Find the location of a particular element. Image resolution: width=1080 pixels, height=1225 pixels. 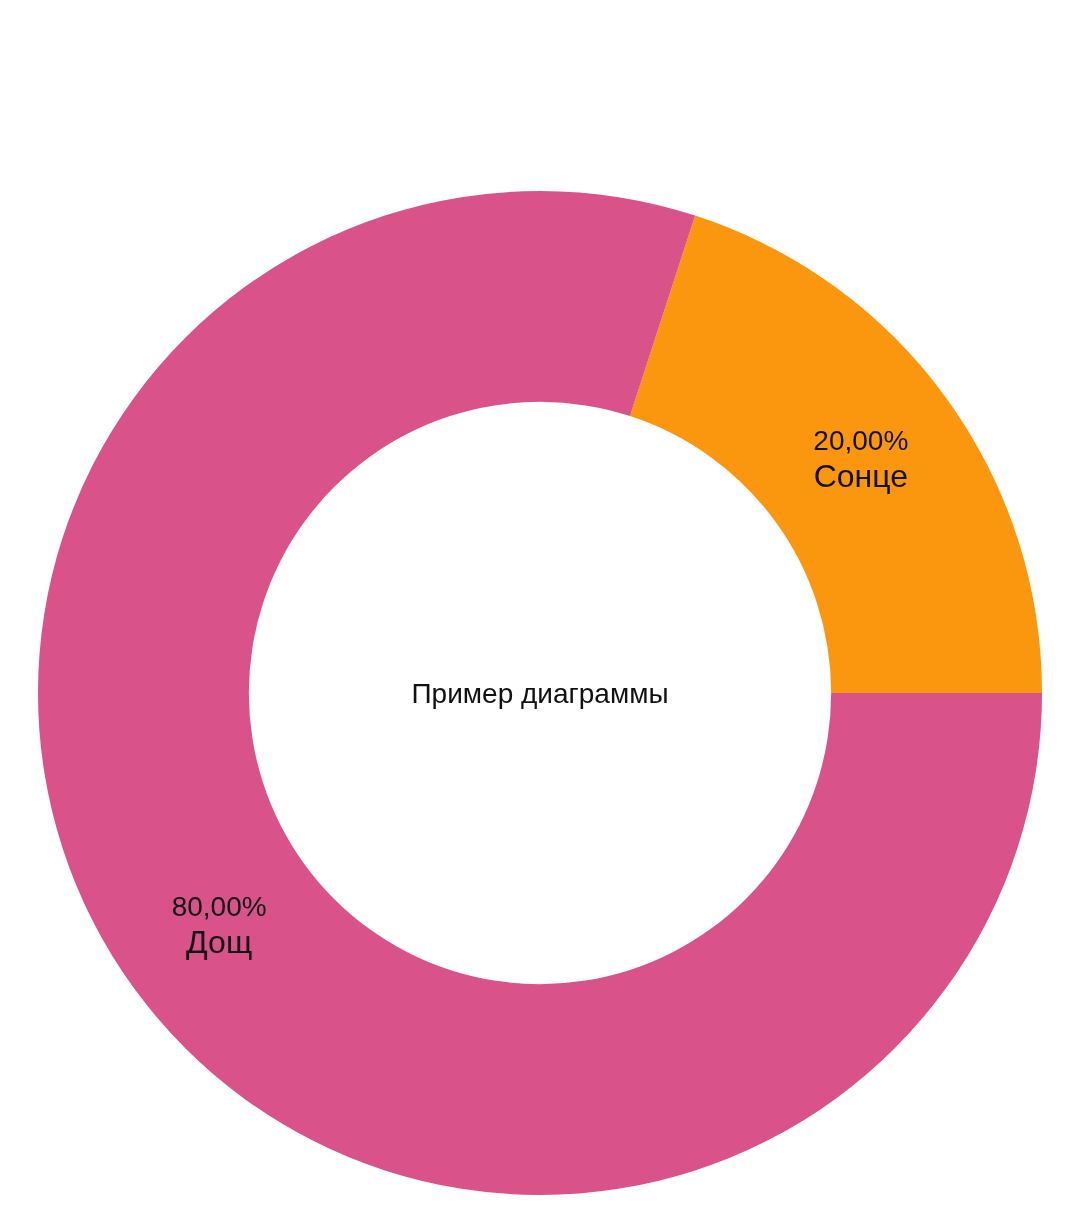

text: Пример диаграммы is located at coordinates (540, 693).